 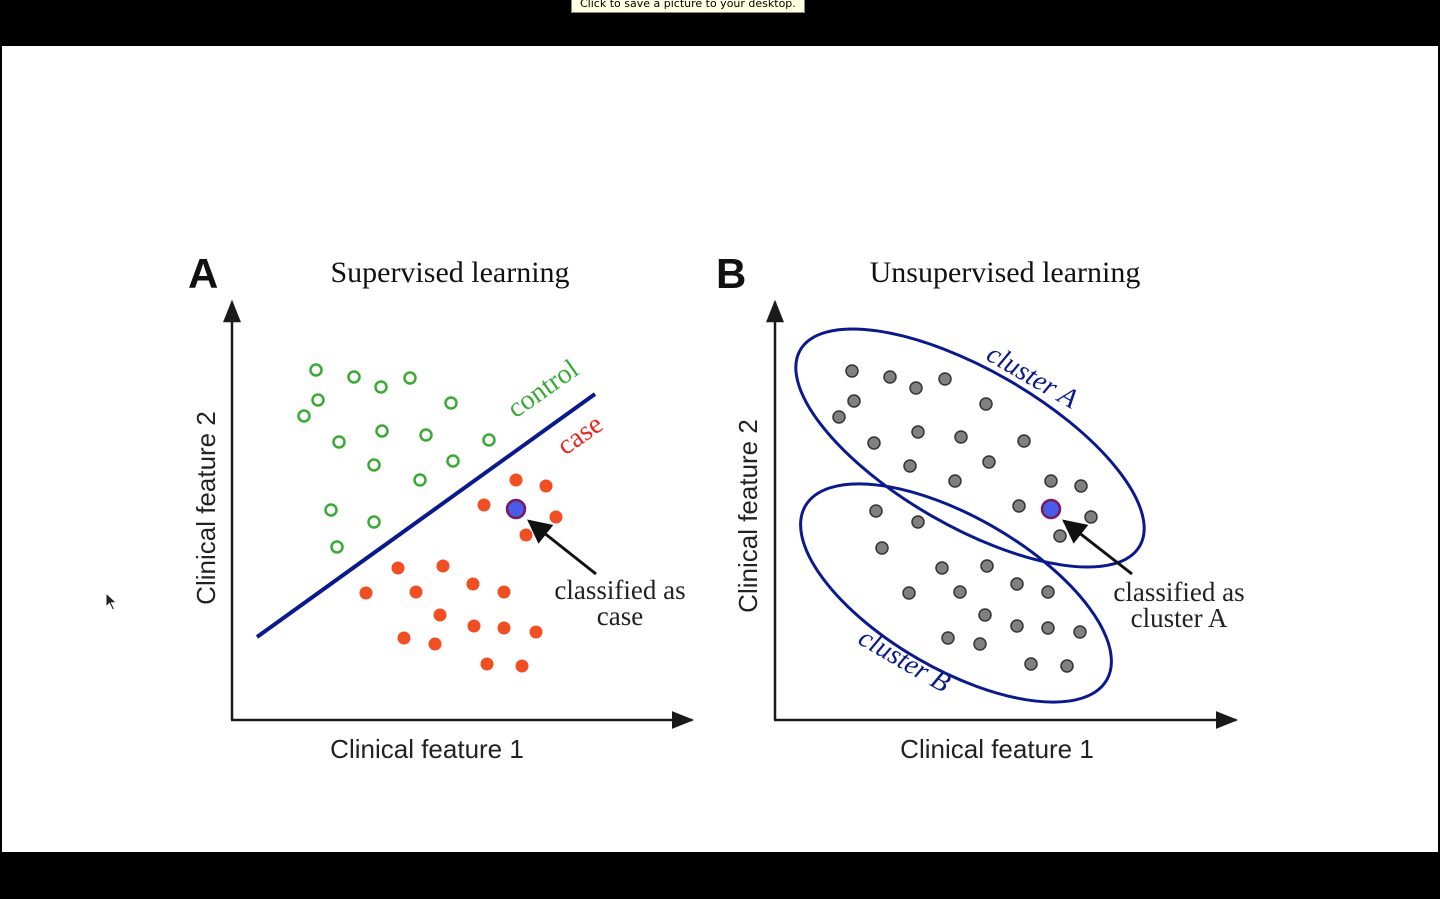 I want to click on boundary-label-case: case, so click(x=579, y=435).